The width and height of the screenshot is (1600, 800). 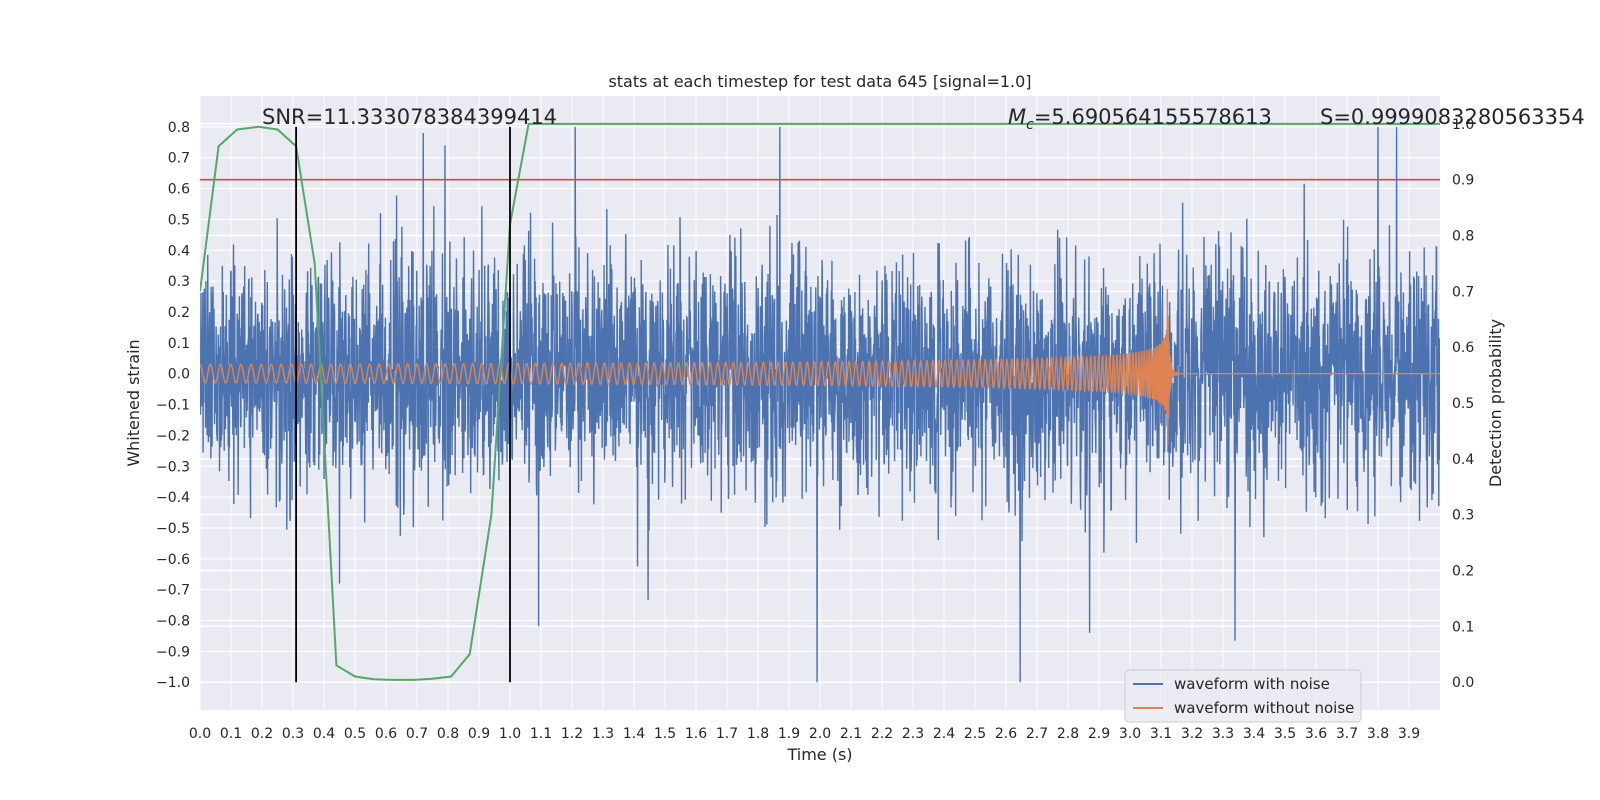 What do you see at coordinates (448, 734) in the screenshot?
I see `x-tick-label: 0.8` at bounding box center [448, 734].